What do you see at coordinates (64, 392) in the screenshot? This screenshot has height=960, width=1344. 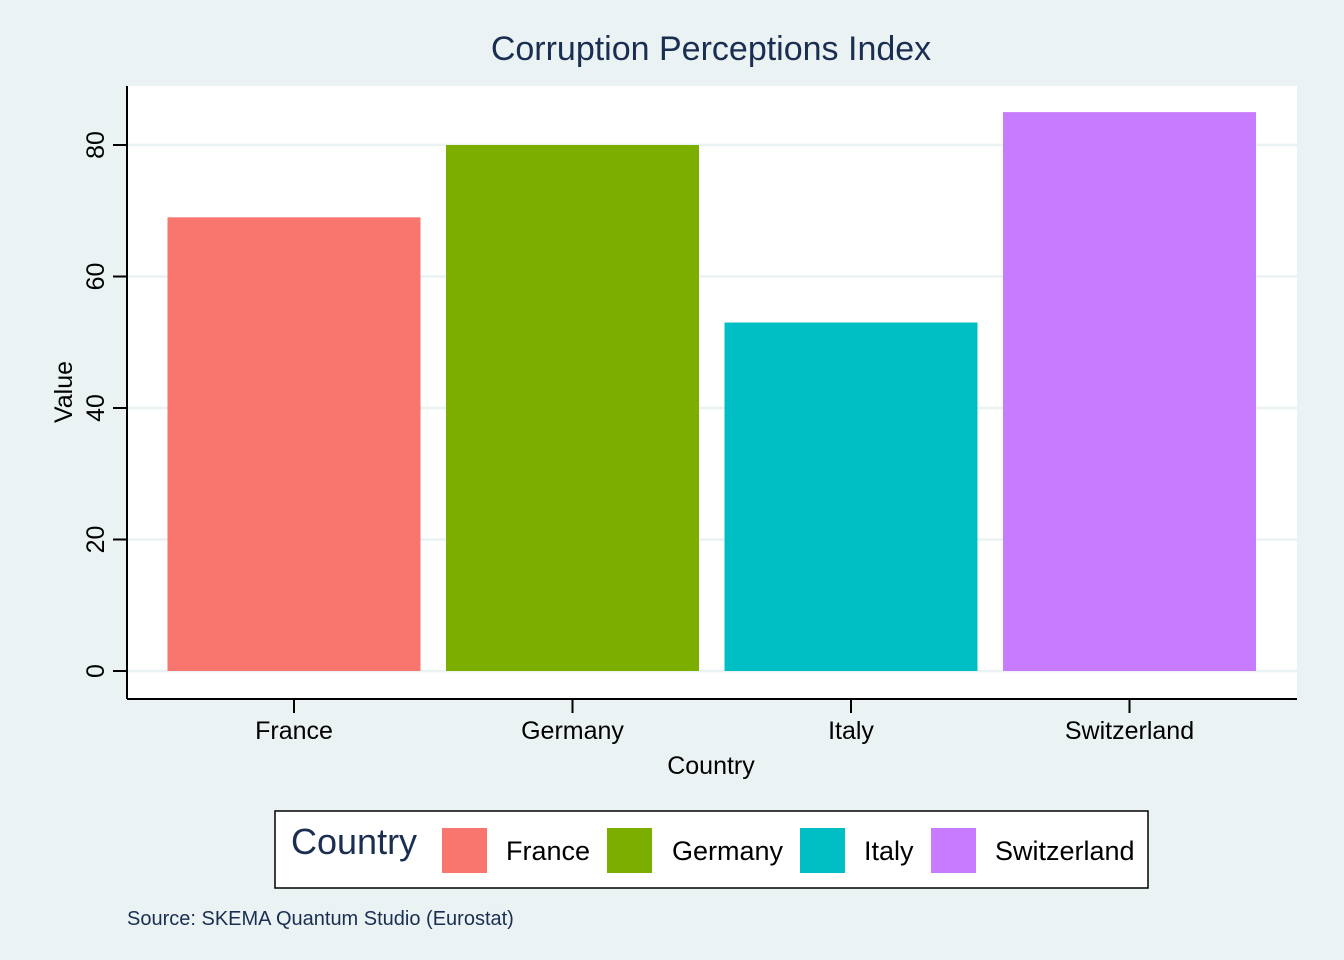 I see `y-axis-title: Value` at bounding box center [64, 392].